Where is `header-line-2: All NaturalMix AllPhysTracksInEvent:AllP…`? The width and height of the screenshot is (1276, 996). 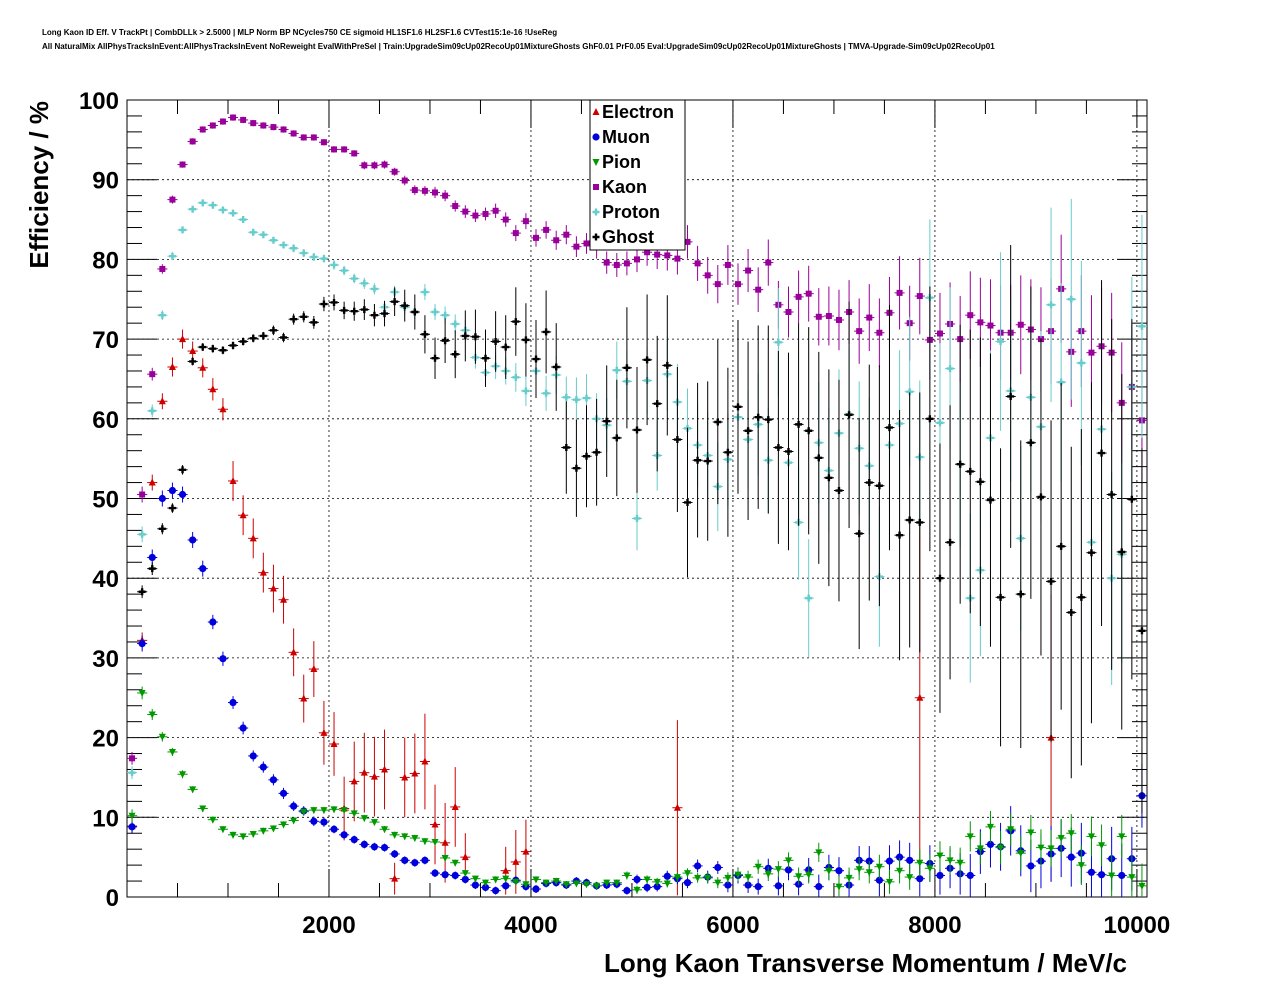 header-line-2: All NaturalMix AllPhysTracksInEvent:AllP… is located at coordinates (518, 46).